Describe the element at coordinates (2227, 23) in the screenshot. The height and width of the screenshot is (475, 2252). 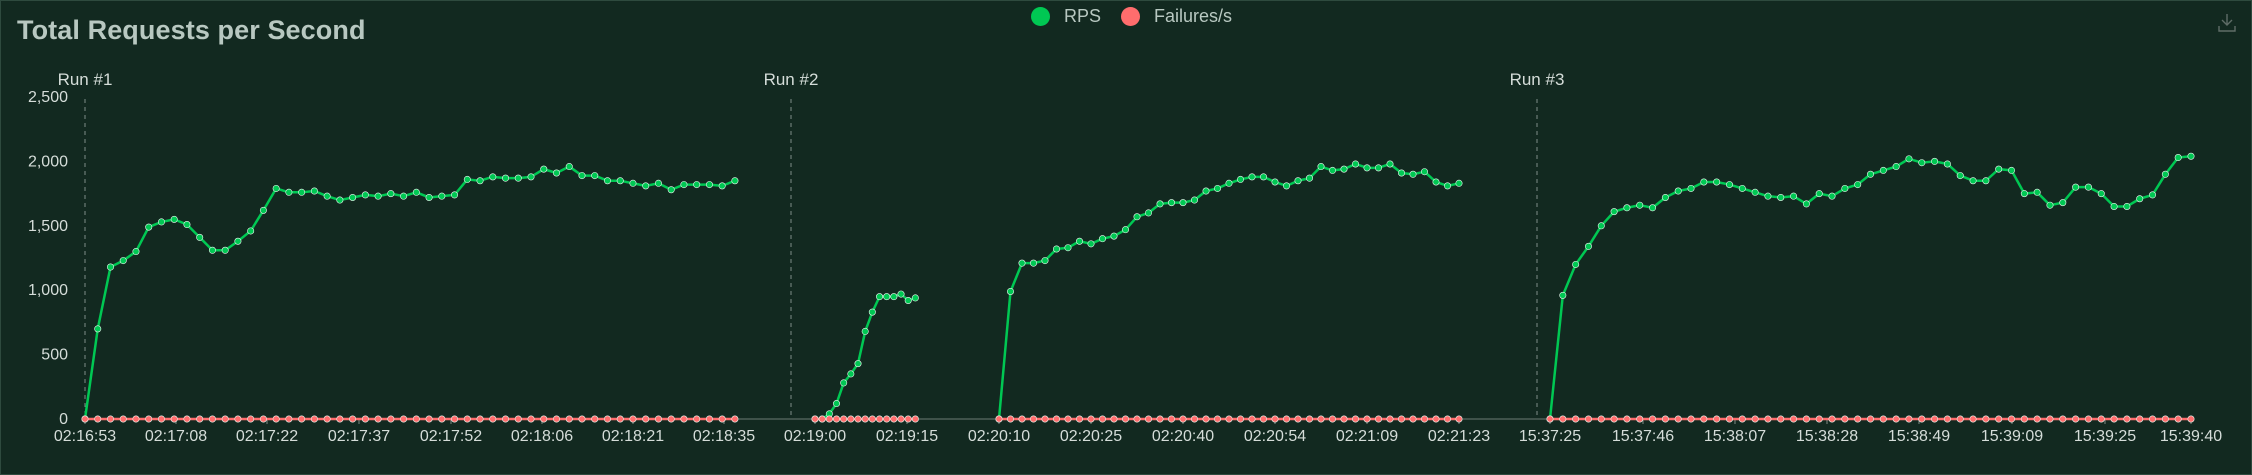
I see `download-icon` at that location.